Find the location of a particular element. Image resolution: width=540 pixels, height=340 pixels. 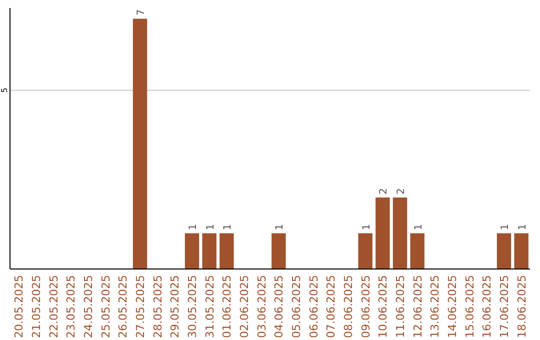

x-tick-label: 11.06.2025 is located at coordinates (400, 306).